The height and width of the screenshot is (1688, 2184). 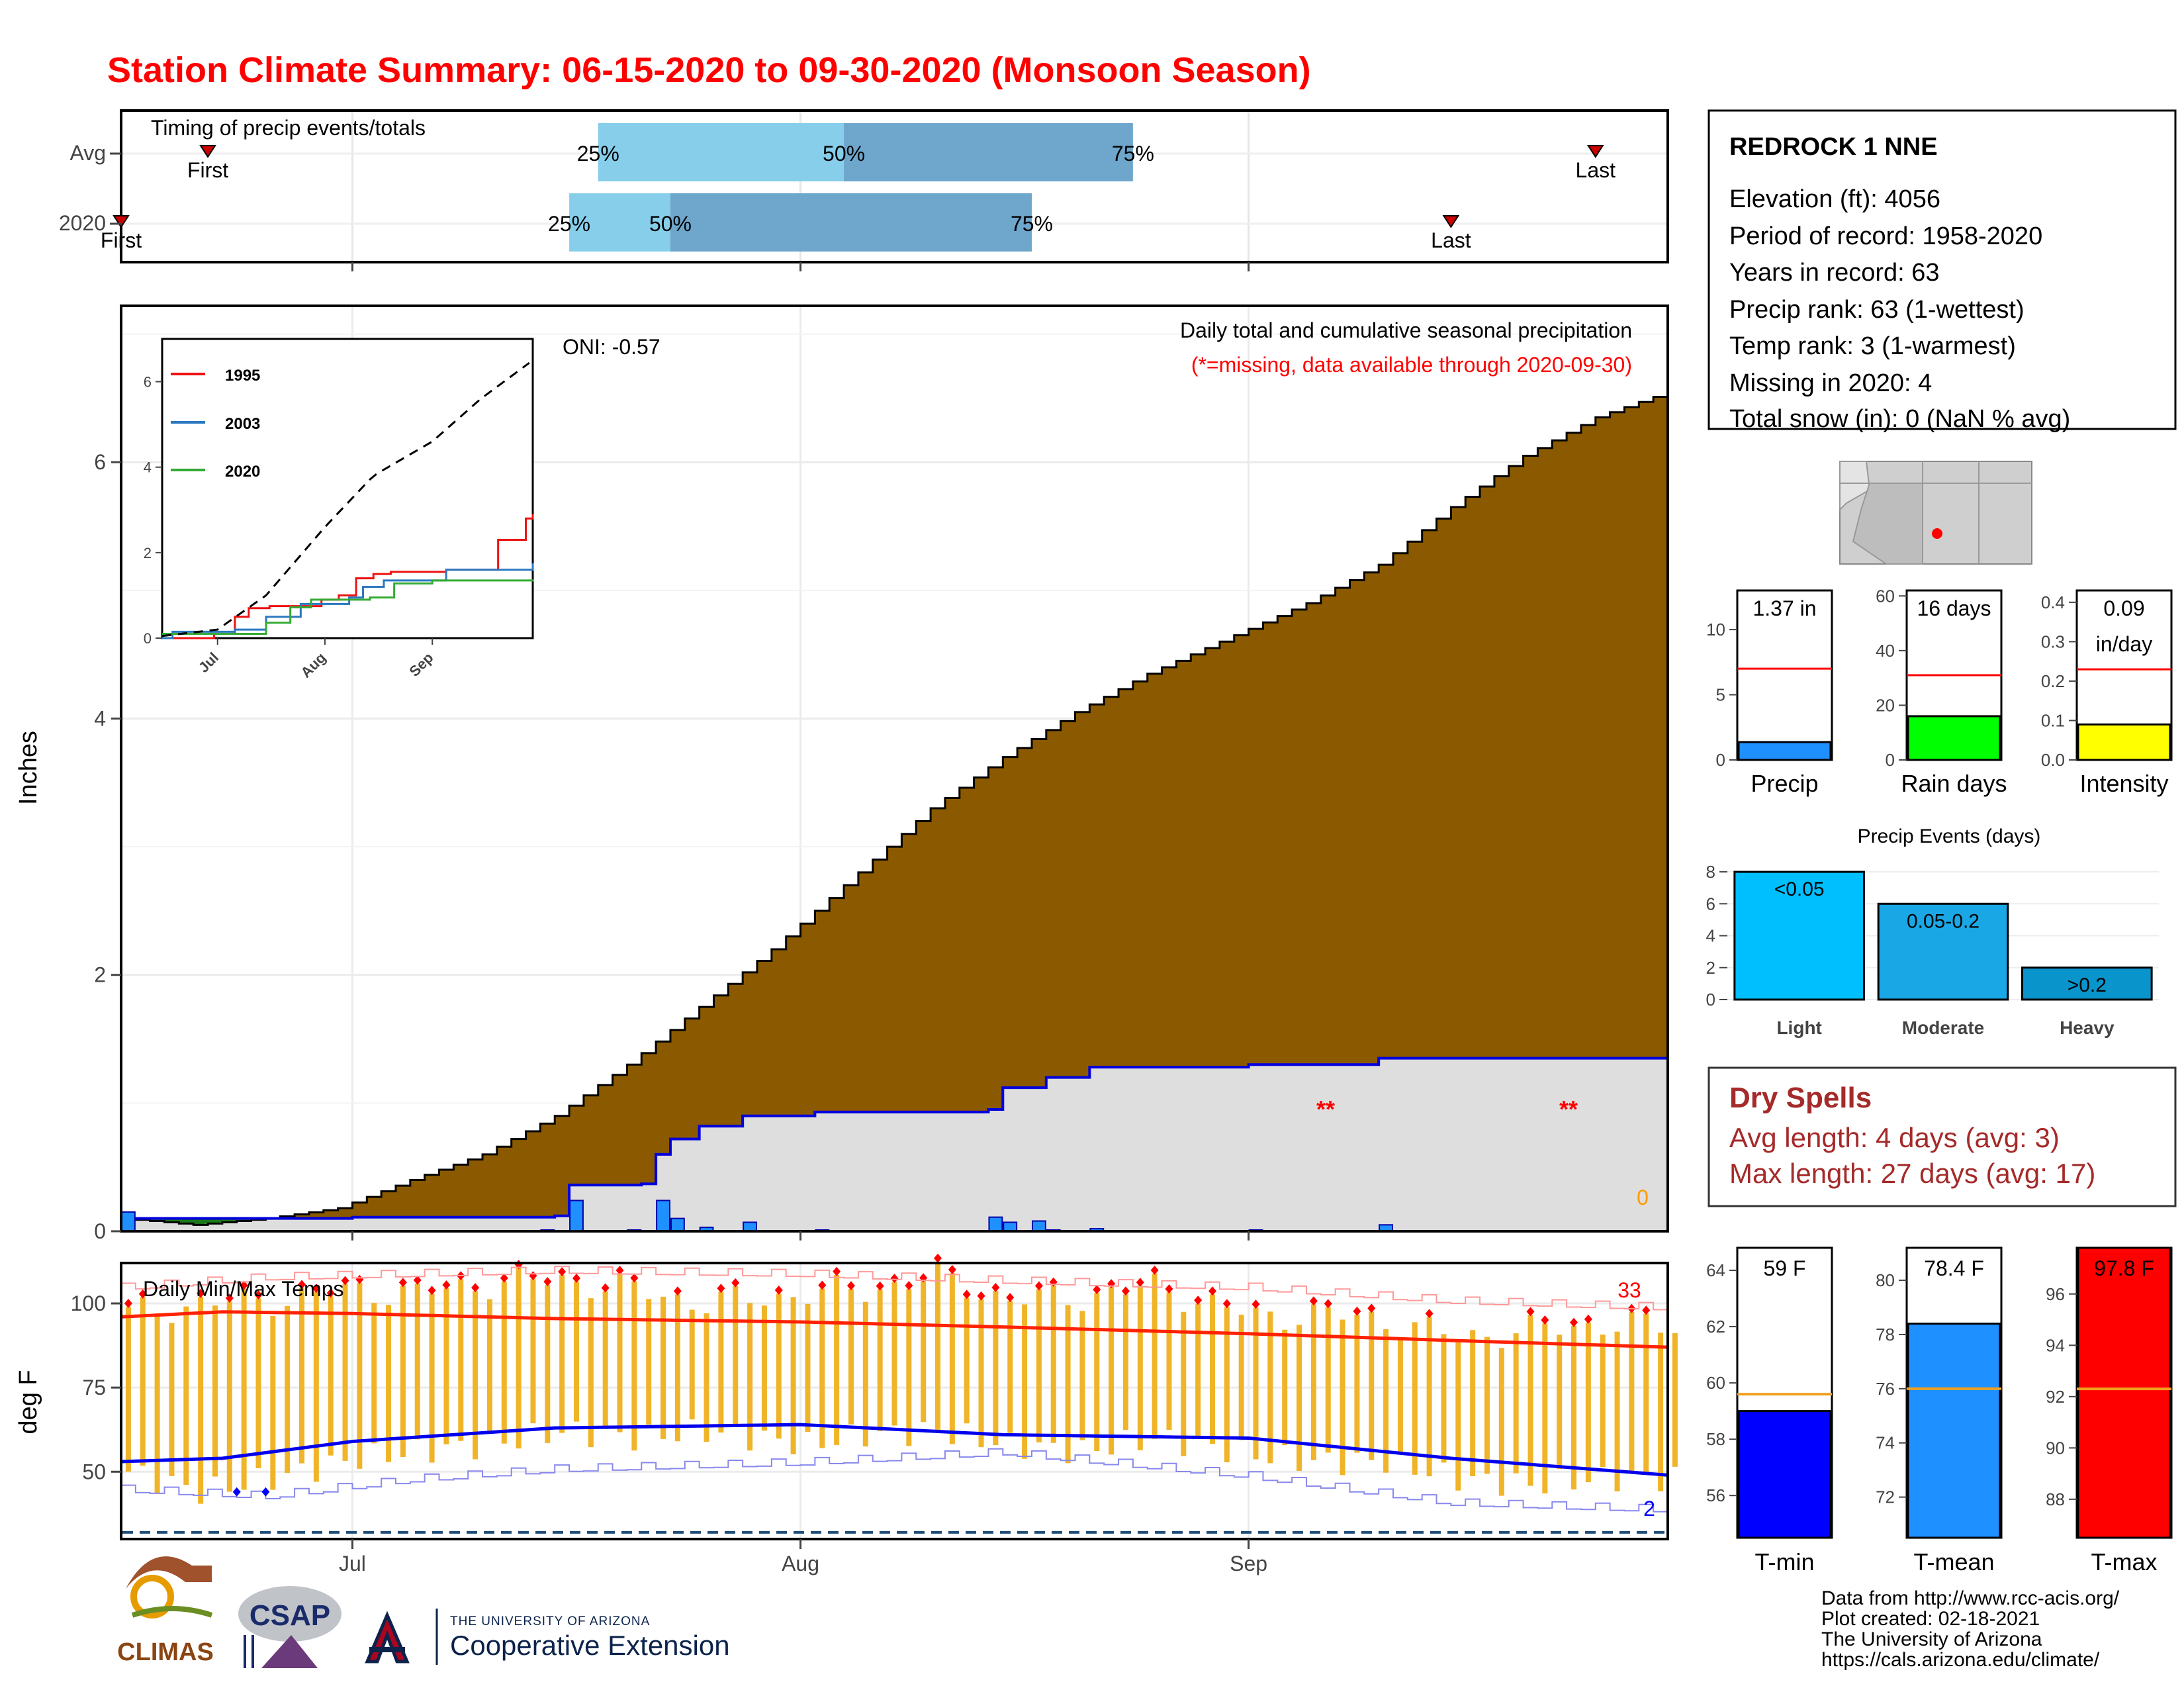 I want to click on timing-heading: Timing of precip events/totals, so click(x=288, y=128).